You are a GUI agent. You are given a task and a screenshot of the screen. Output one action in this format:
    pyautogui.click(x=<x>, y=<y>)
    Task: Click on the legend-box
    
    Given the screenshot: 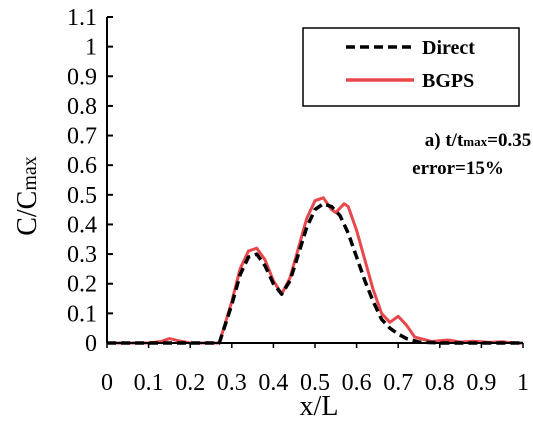 What is the action you would take?
    pyautogui.click(x=411, y=67)
    